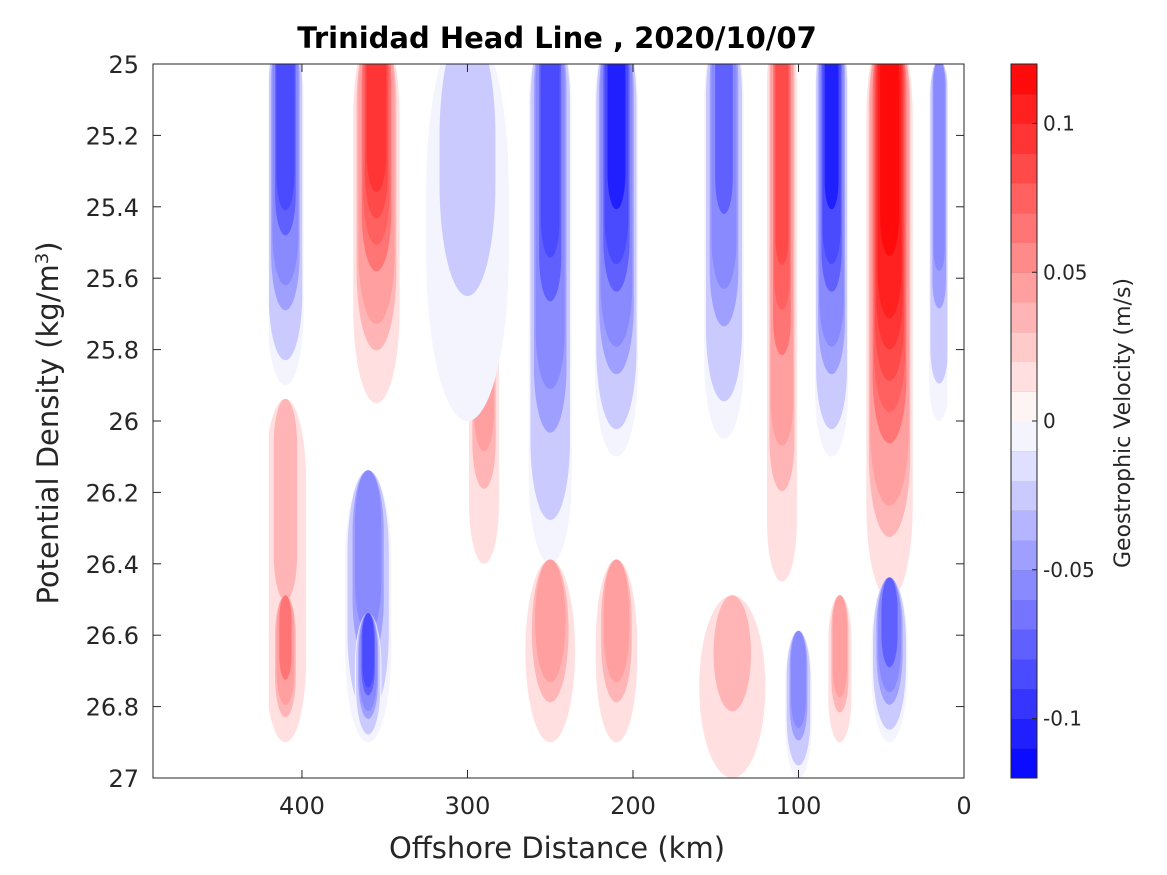 This screenshot has width=1167, height=875. Describe the element at coordinates (112, 136) in the screenshot. I see `y-tick-label: 25.2` at that location.